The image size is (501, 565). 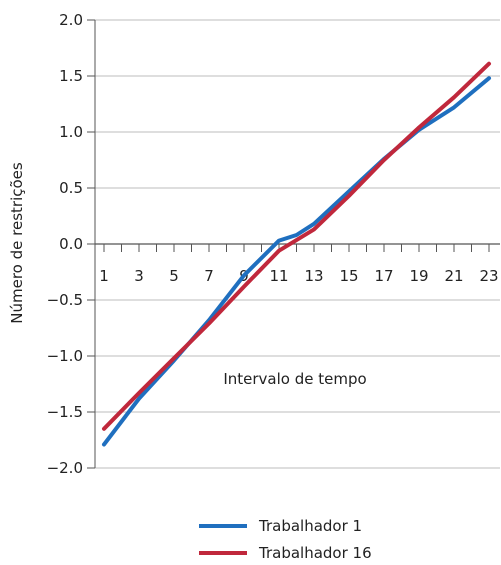 What do you see at coordinates (71, 76) in the screenshot?
I see `y-tick-label: 1.5` at bounding box center [71, 76].